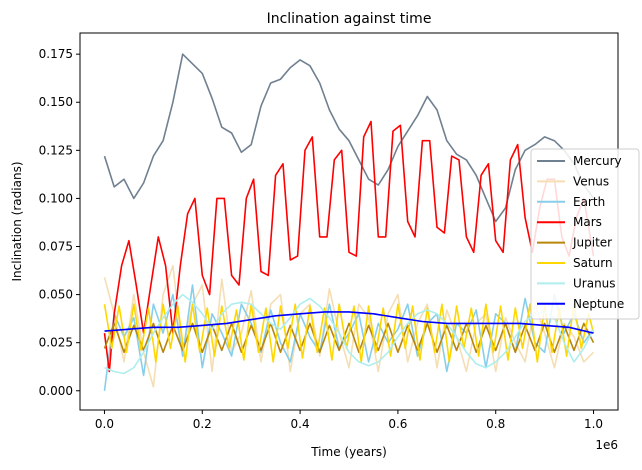 The image size is (642, 470). Describe the element at coordinates (56, 150) in the screenshot. I see `y-tick-label: 0.125` at that location.